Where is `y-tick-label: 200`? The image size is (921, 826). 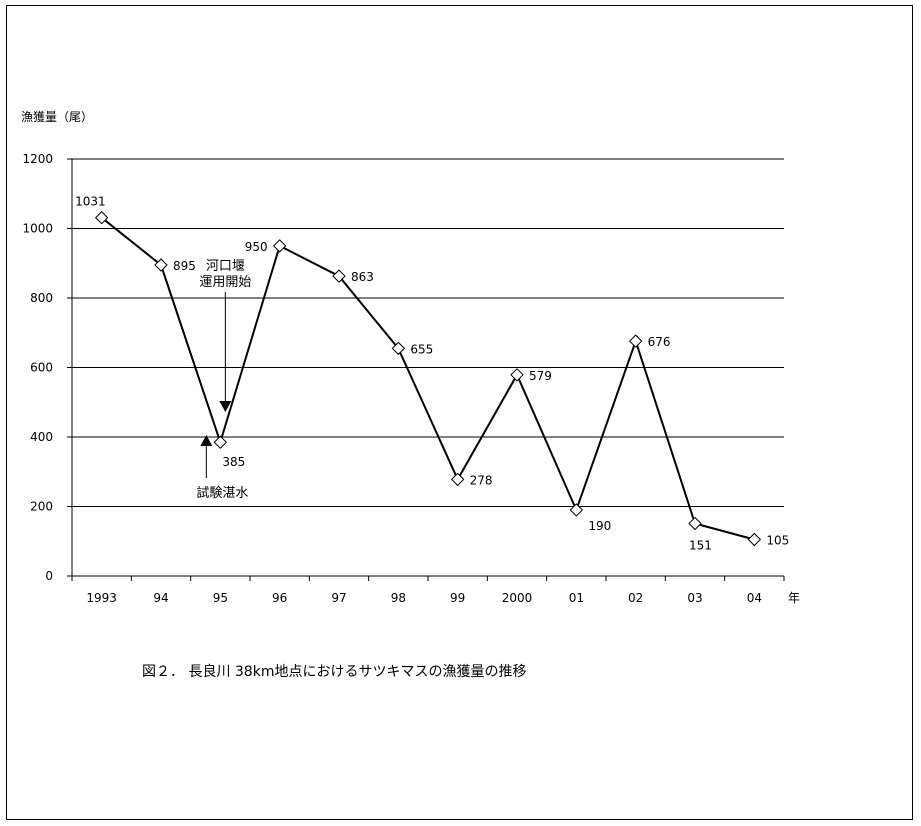 y-tick-label: 200 is located at coordinates (41, 507).